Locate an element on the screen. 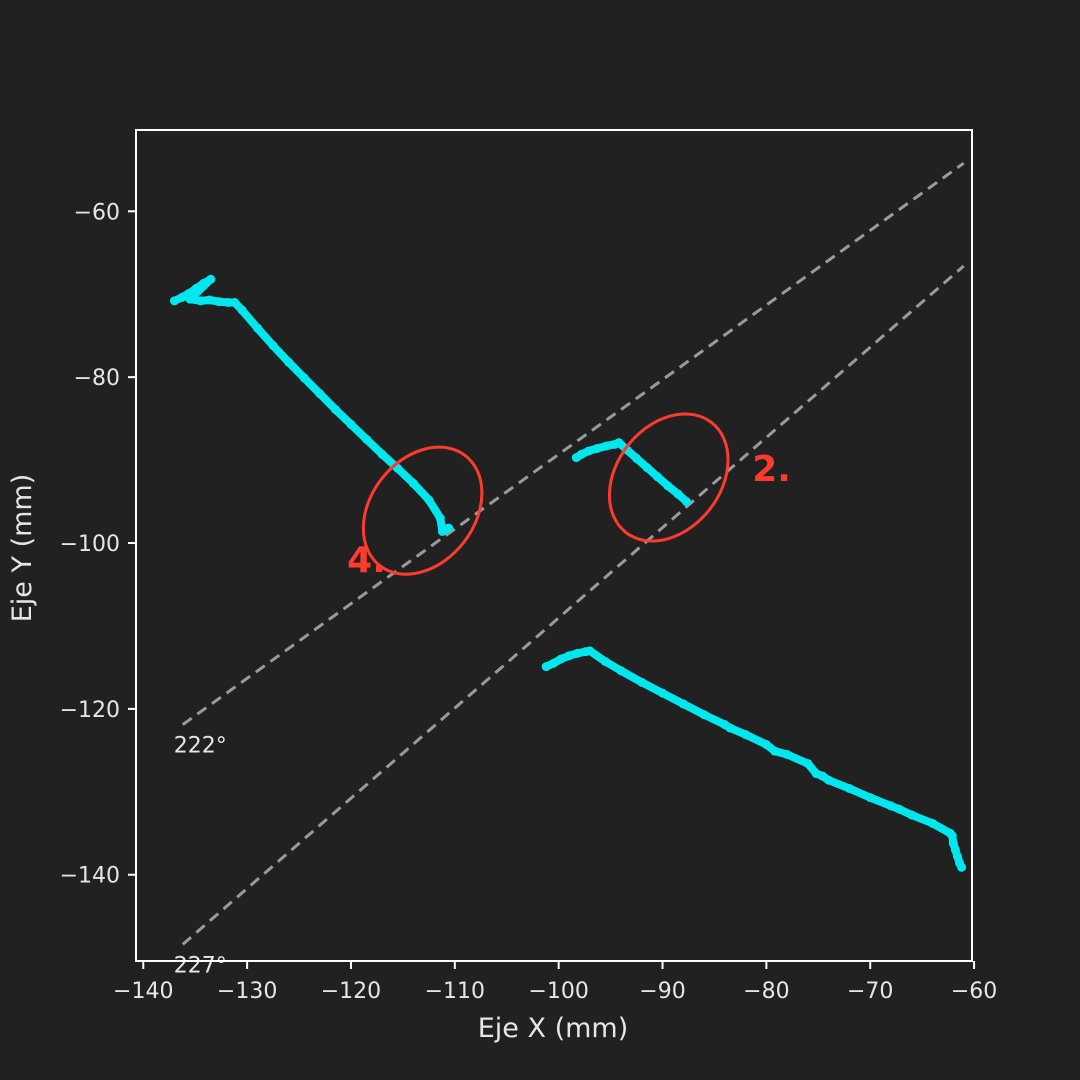  x-tick-label: −130 is located at coordinates (247, 991).